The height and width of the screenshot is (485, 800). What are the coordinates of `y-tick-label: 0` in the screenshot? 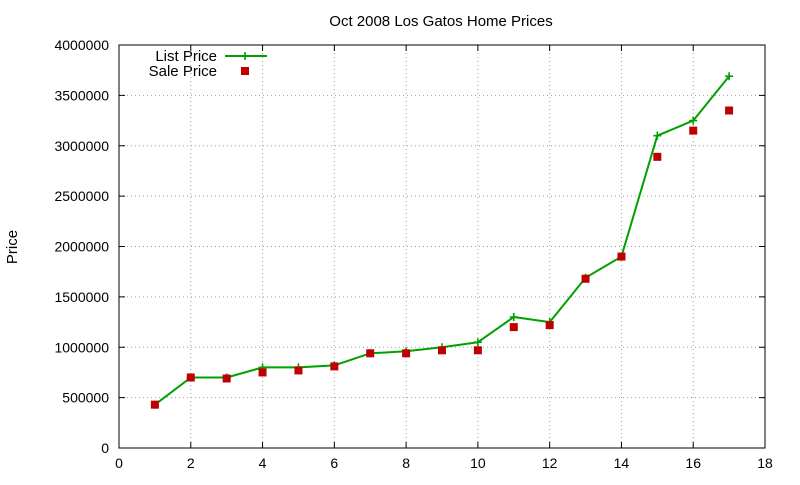 It's located at (105, 448).